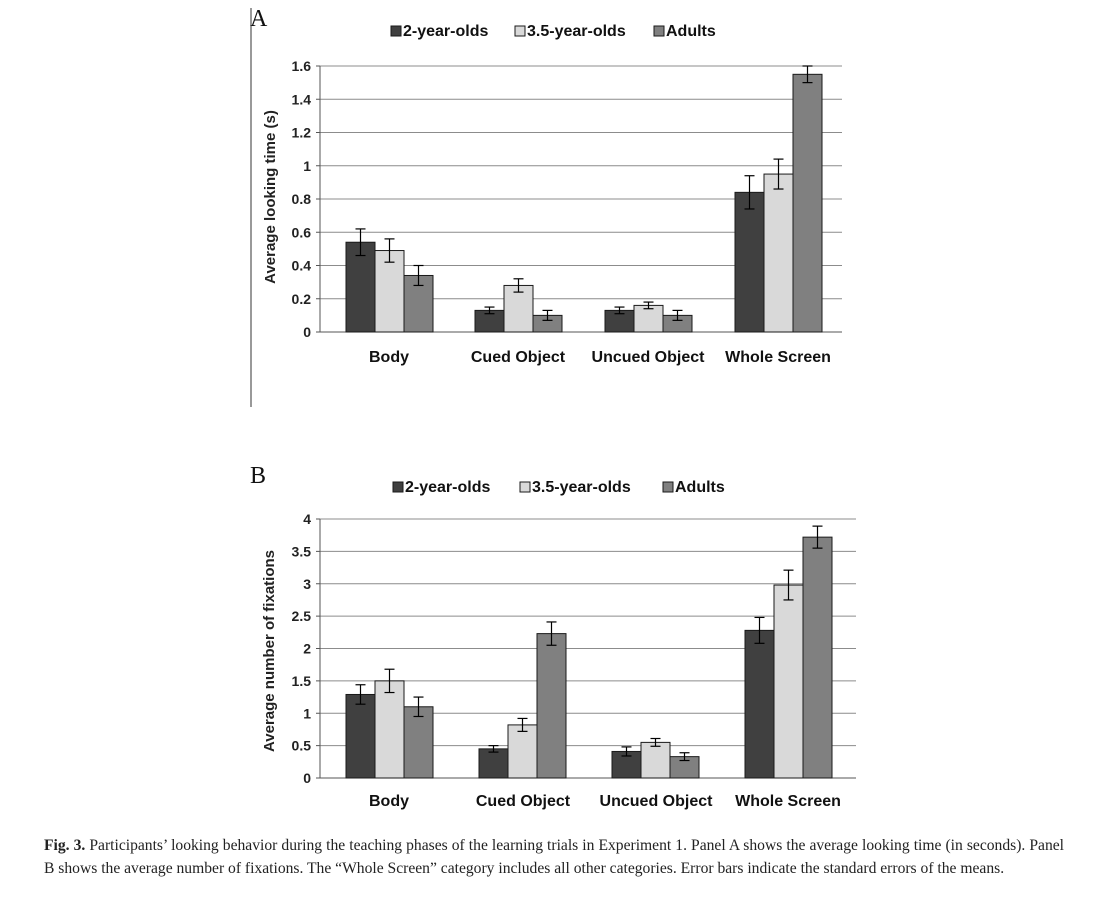 The height and width of the screenshot is (922, 1093). Describe the element at coordinates (258, 476) in the screenshot. I see `panel-b-letter: B` at that location.